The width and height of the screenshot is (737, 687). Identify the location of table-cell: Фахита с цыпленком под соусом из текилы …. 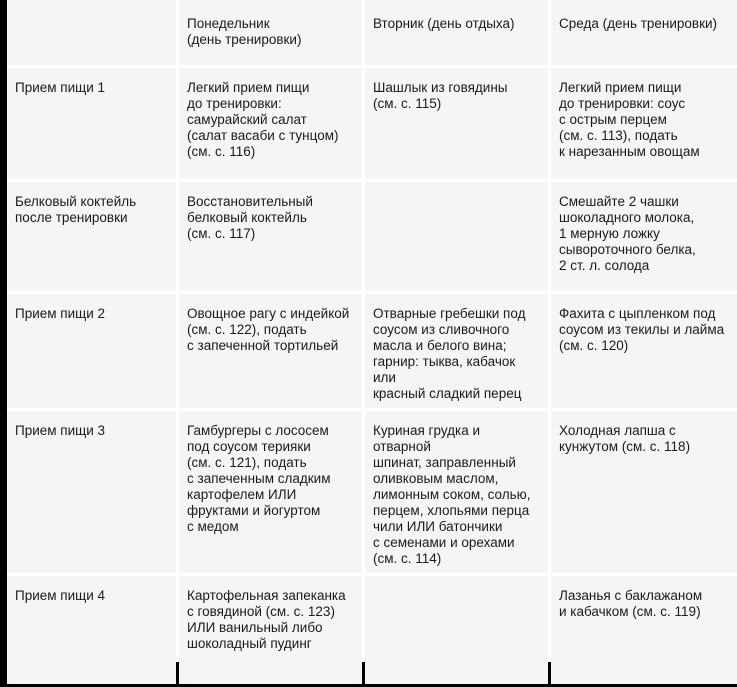
(644, 351).